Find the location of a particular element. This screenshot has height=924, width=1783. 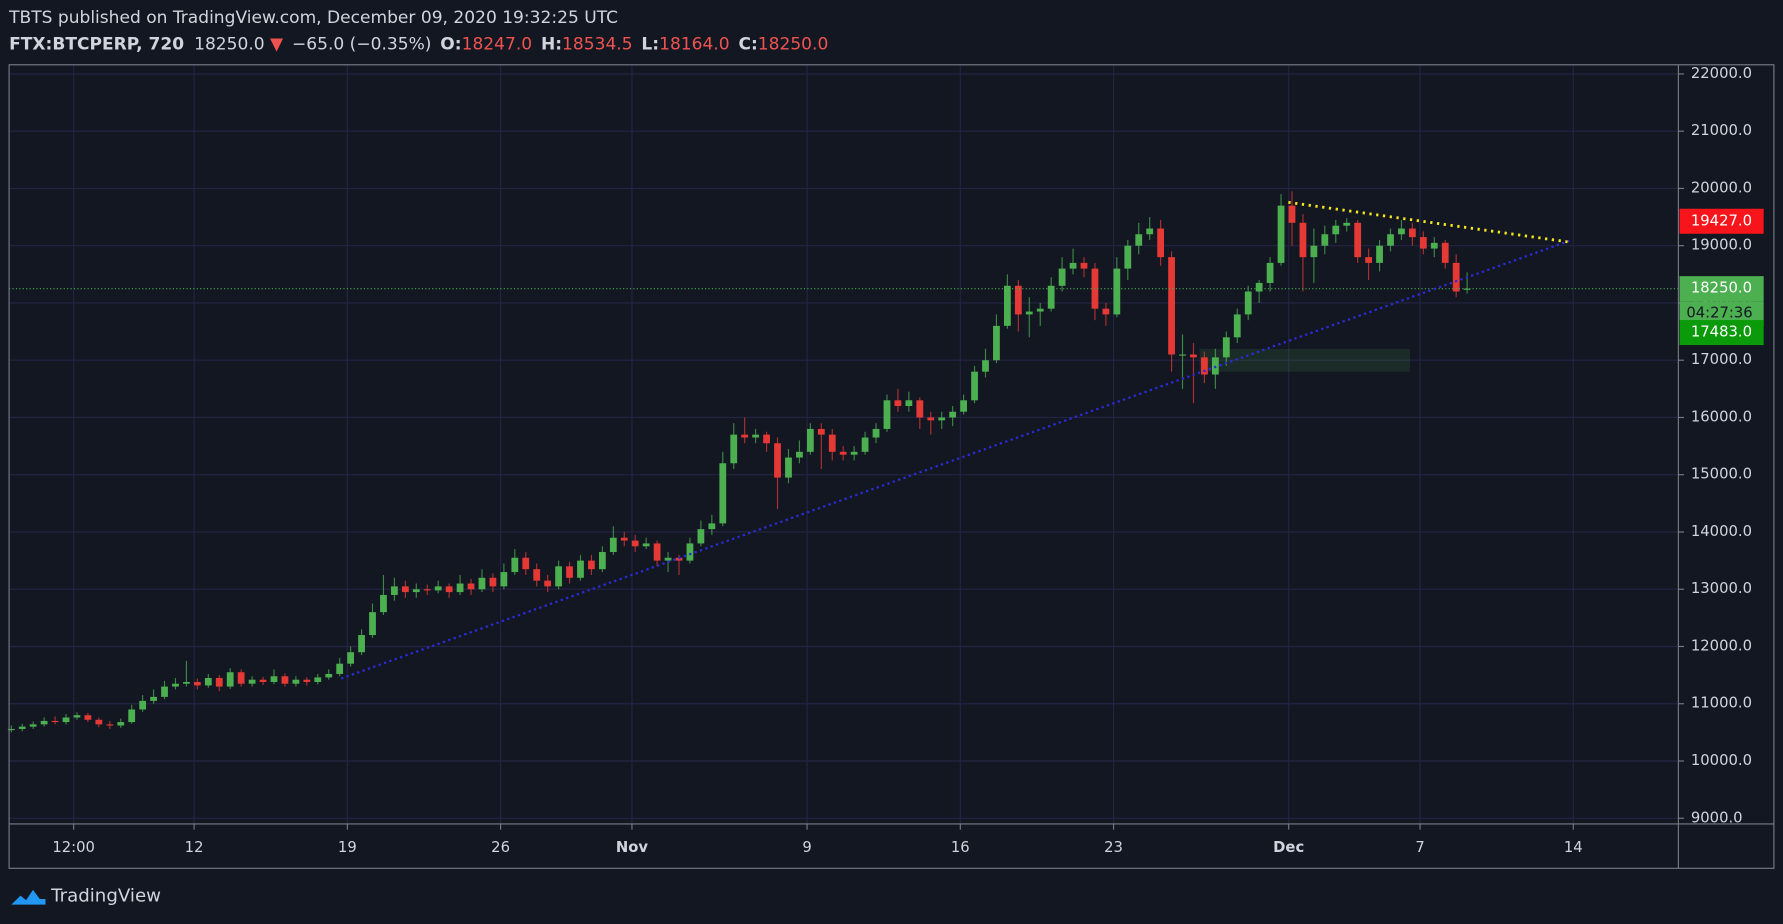

y-tick-label: 11000.0 is located at coordinates (1721, 703).